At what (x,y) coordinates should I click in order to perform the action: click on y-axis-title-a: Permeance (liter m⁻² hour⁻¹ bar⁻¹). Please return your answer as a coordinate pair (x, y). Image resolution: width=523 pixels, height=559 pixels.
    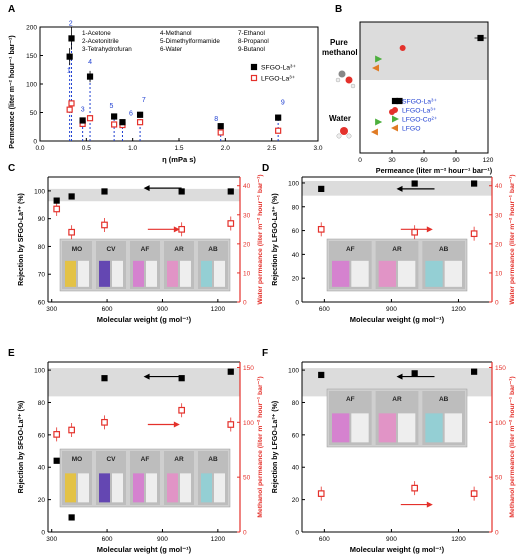
    Looking at the image, I should click on (12, 91).